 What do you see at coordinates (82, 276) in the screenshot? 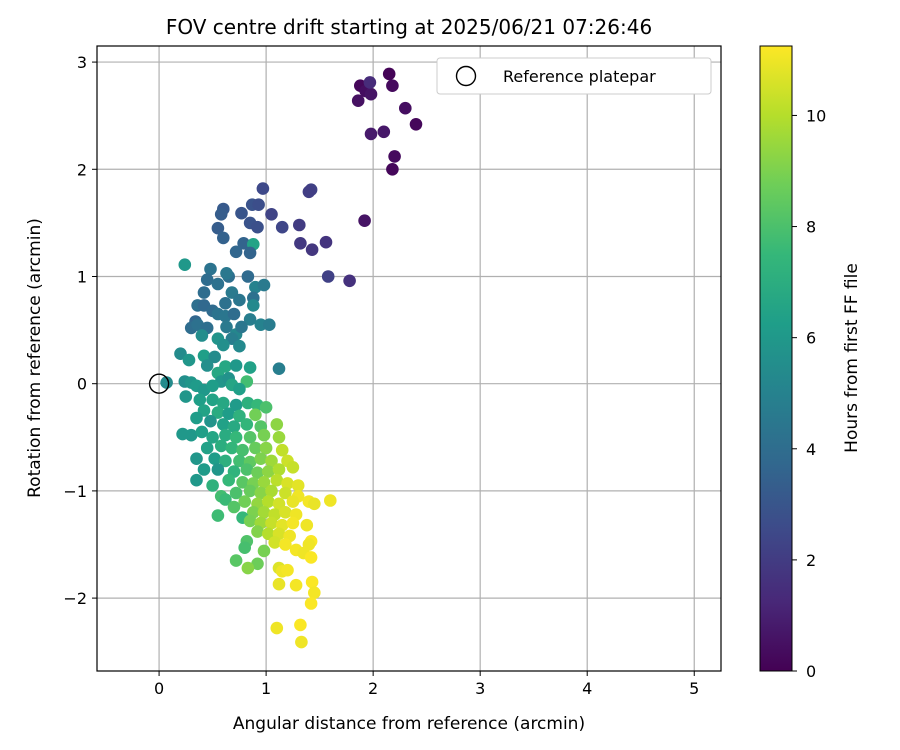
I see `y-tick-label: 1` at bounding box center [82, 276].